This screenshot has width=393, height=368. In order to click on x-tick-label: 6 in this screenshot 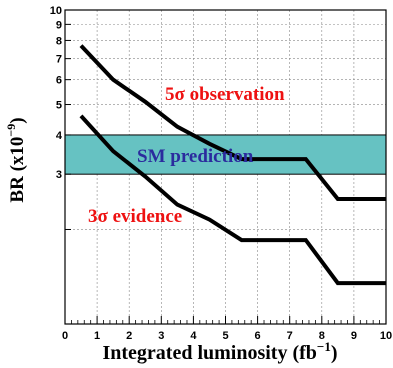, I will do `click(258, 336)`.